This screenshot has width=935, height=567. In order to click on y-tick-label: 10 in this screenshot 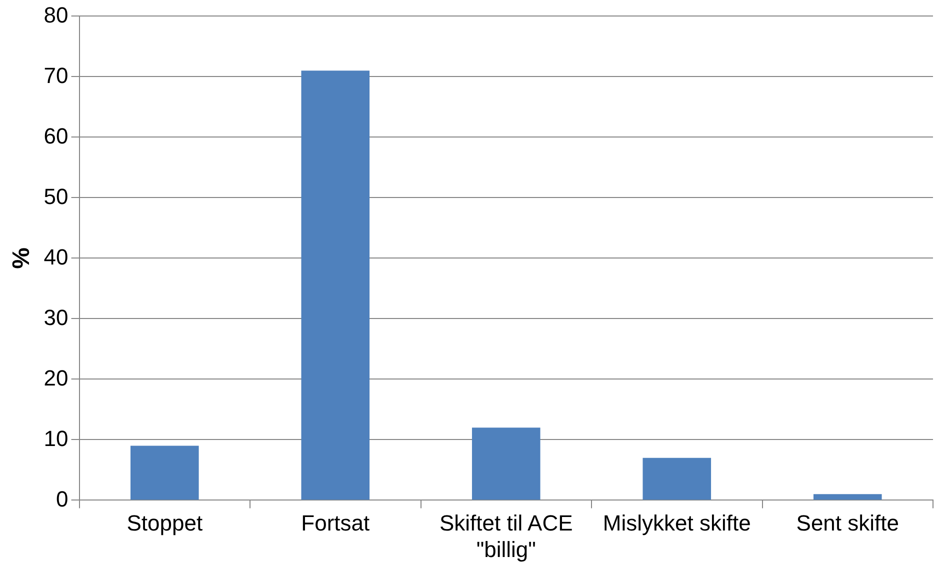, I will do `click(56, 438)`.